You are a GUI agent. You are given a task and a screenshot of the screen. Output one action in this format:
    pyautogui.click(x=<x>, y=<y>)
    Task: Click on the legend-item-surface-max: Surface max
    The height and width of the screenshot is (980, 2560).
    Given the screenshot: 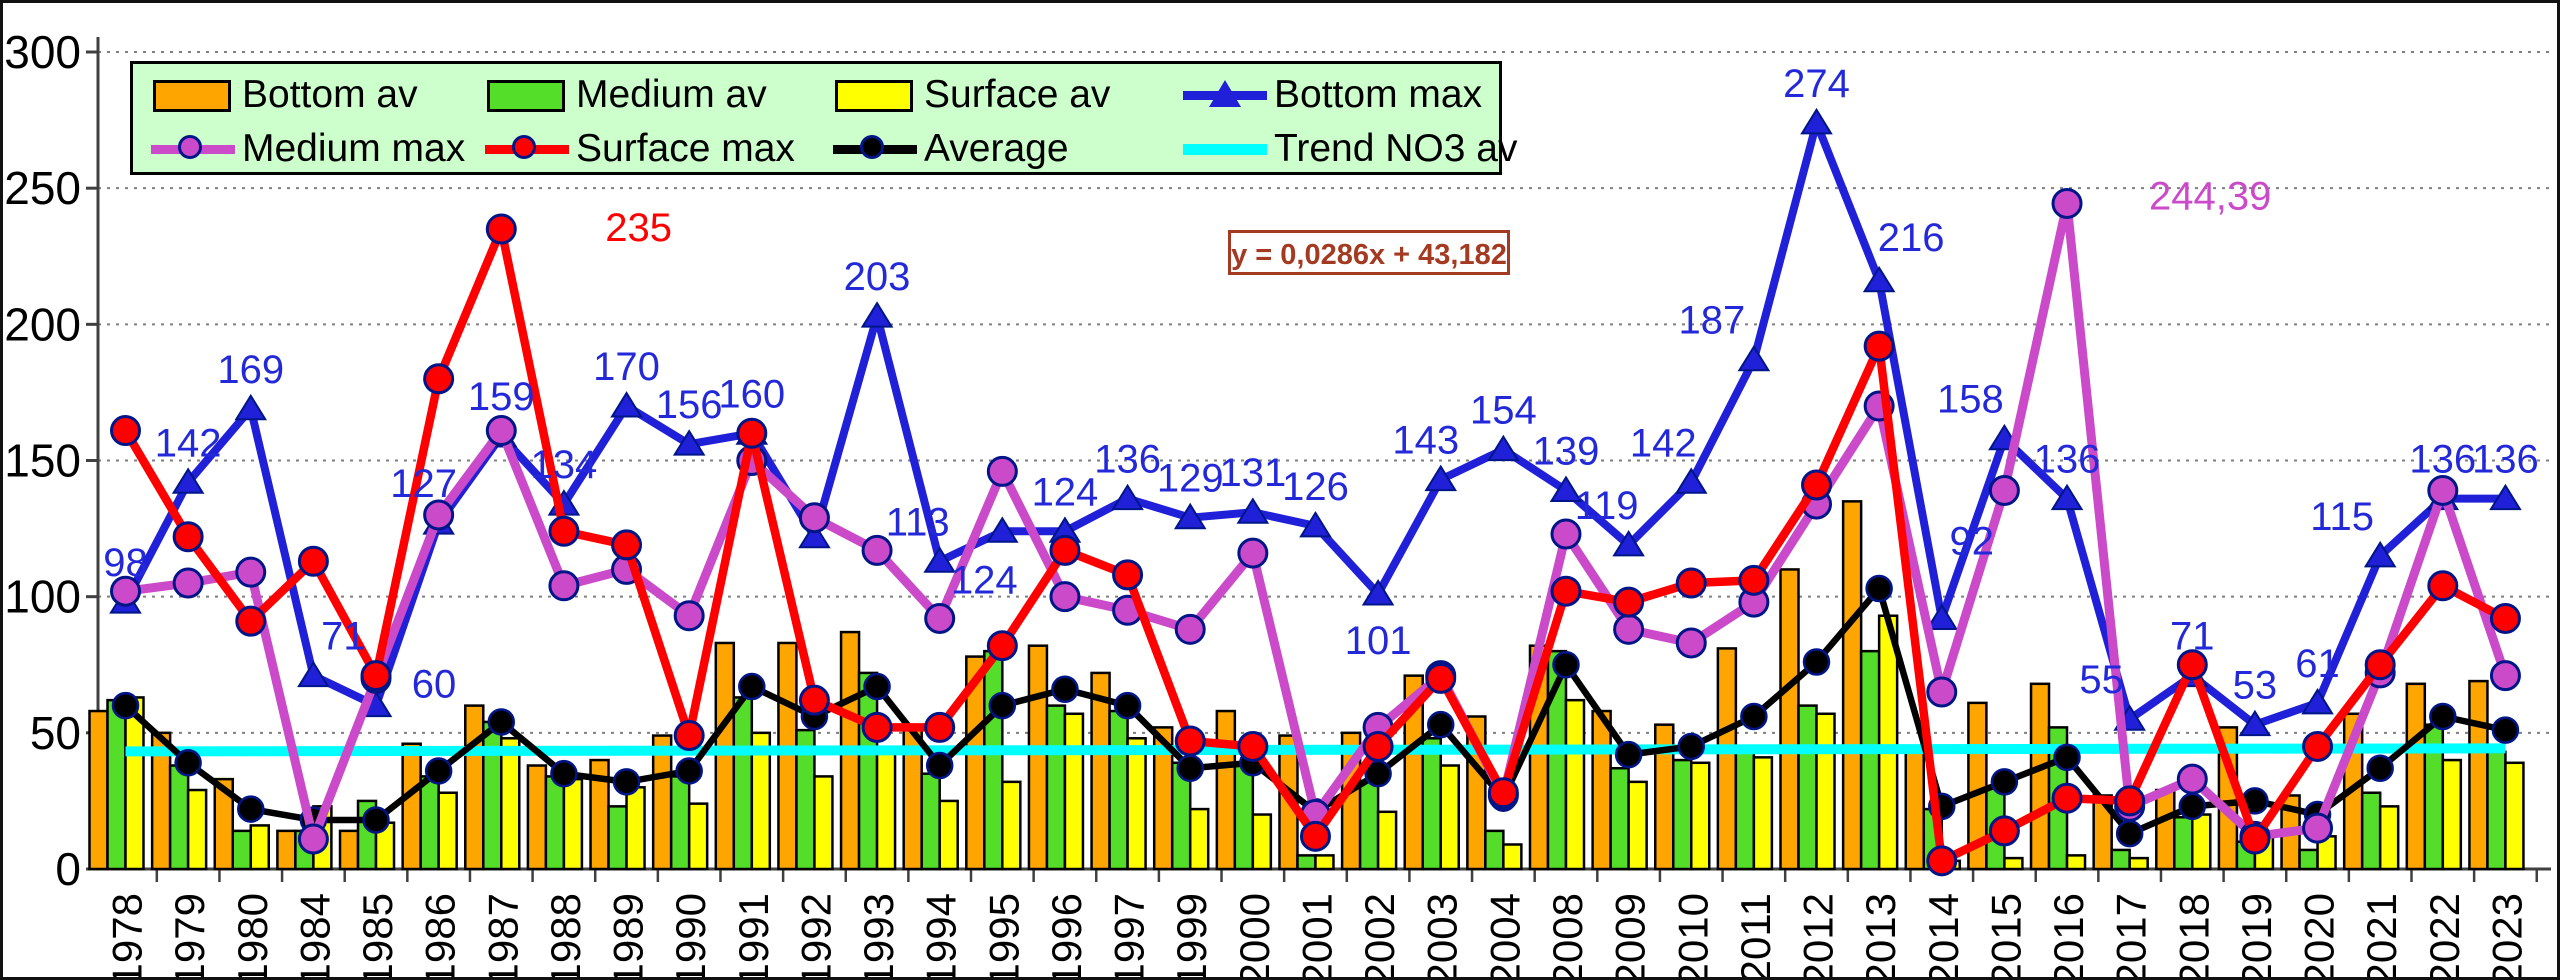 What is the action you would take?
    pyautogui.click(x=640, y=149)
    